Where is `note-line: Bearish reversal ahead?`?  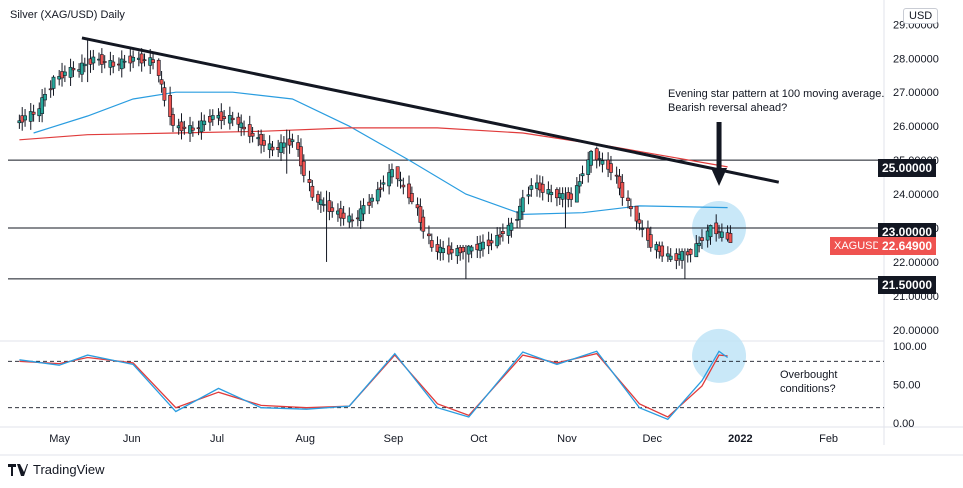
note-line: Bearish reversal ahead? is located at coordinates (728, 108).